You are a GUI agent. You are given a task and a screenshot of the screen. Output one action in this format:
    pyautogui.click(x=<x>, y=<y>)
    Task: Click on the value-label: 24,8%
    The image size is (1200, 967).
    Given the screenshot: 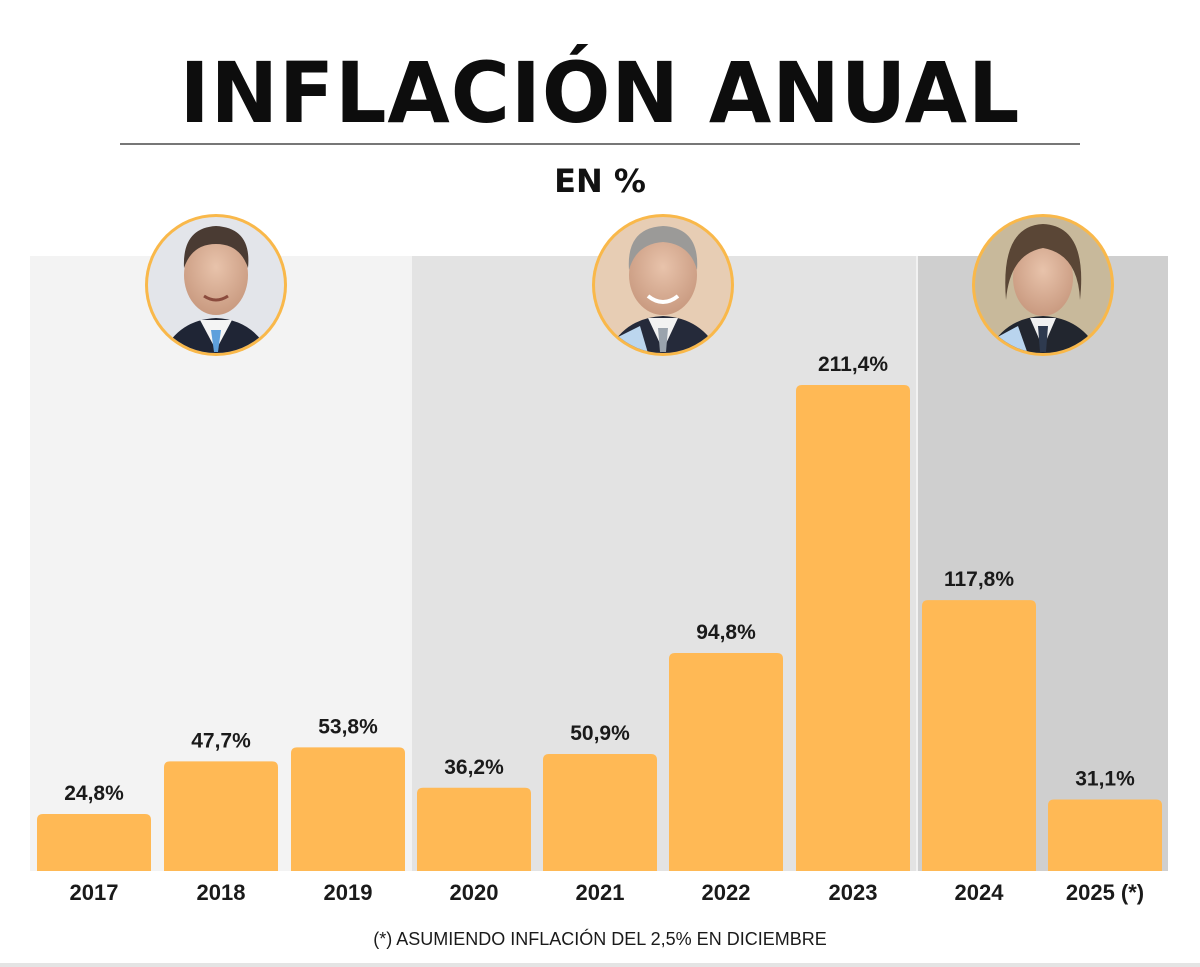 What is the action you would take?
    pyautogui.click(x=94, y=793)
    